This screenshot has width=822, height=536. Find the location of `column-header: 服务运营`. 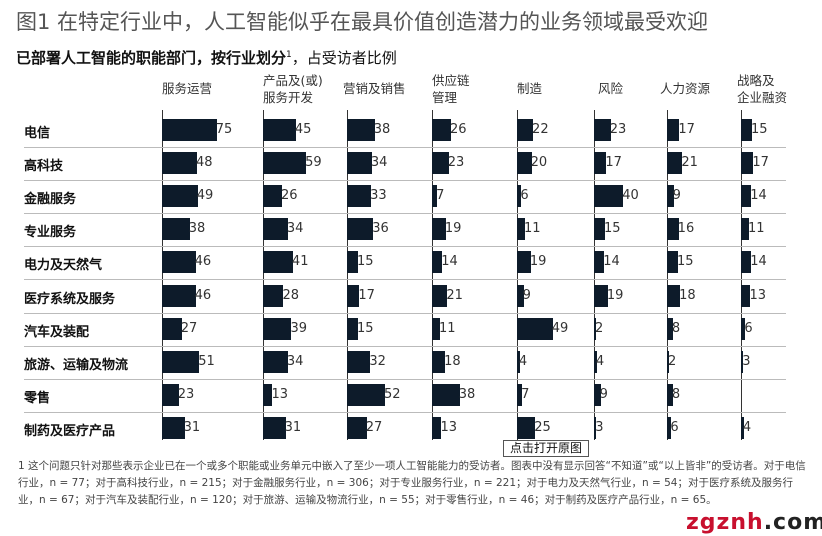

column-header: 服务运营 is located at coordinates (187, 88).